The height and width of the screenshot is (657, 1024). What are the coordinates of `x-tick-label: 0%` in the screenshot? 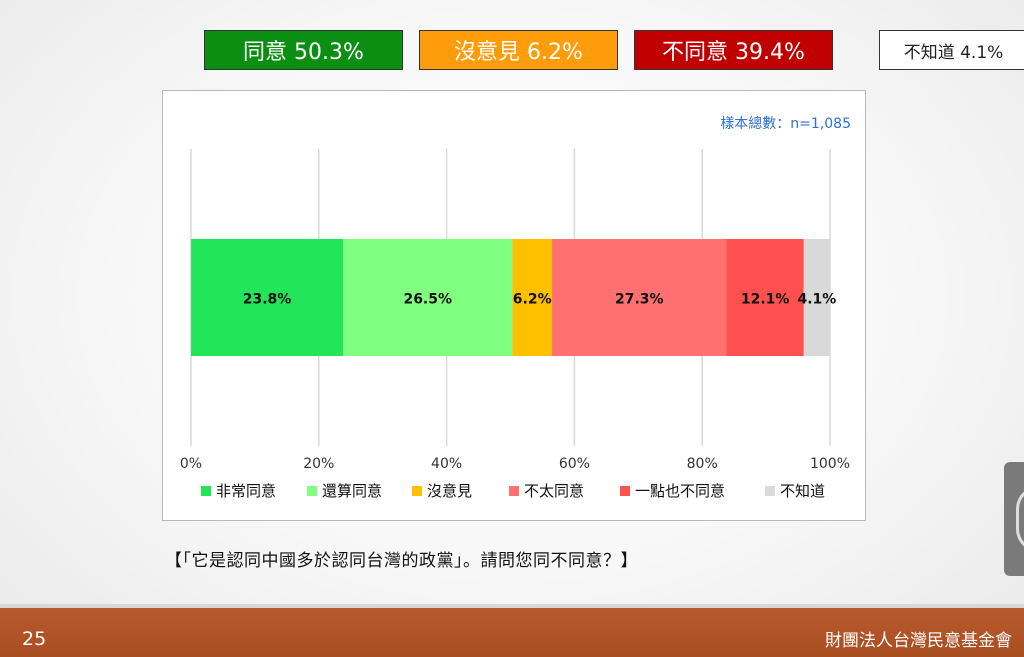 It's located at (191, 464).